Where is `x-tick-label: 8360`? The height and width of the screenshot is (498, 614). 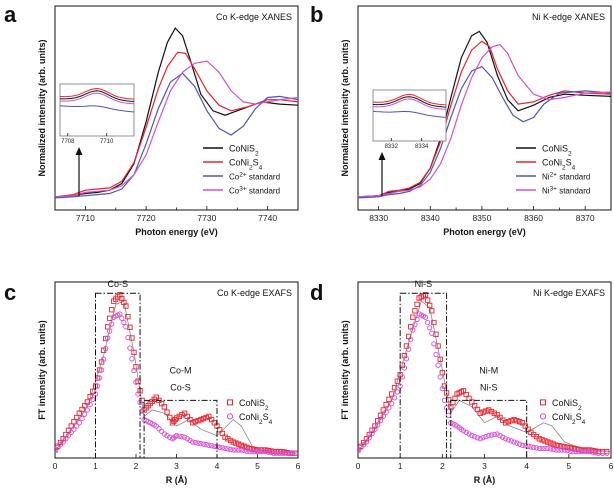
x-tick-label: 8360 is located at coordinates (533, 218).